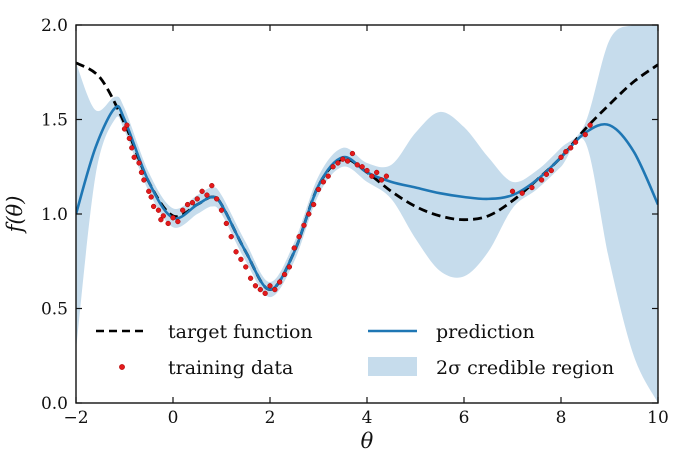  I want to click on y-tick-label: 0.0, so click(54, 404).